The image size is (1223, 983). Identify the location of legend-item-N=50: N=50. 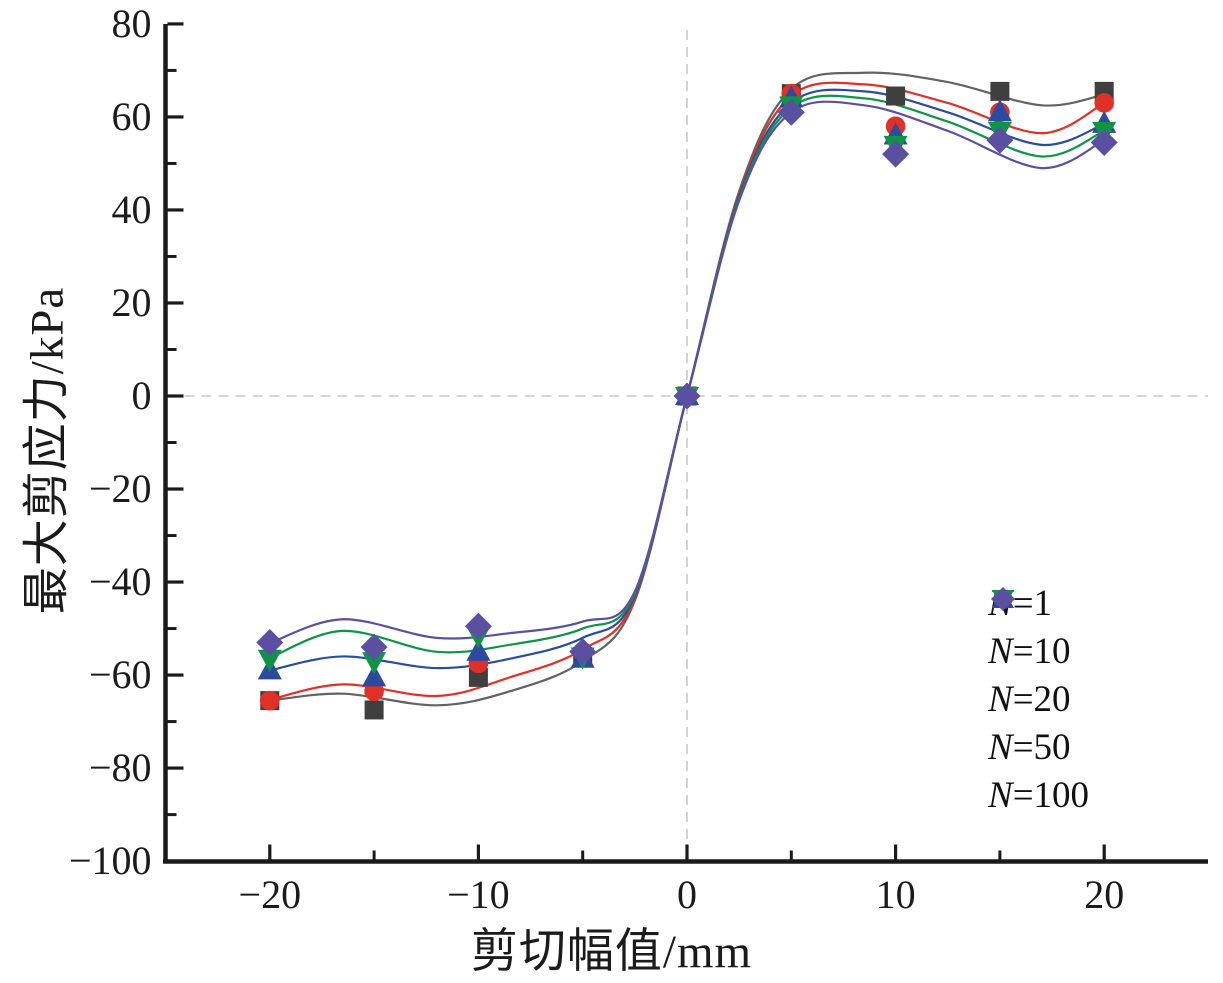
(1038, 679).